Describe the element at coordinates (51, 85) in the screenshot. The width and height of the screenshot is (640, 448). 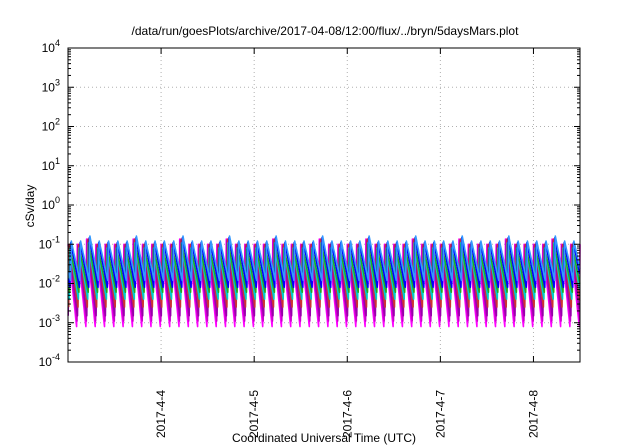
I see `y-tick-label: 10³` at that location.